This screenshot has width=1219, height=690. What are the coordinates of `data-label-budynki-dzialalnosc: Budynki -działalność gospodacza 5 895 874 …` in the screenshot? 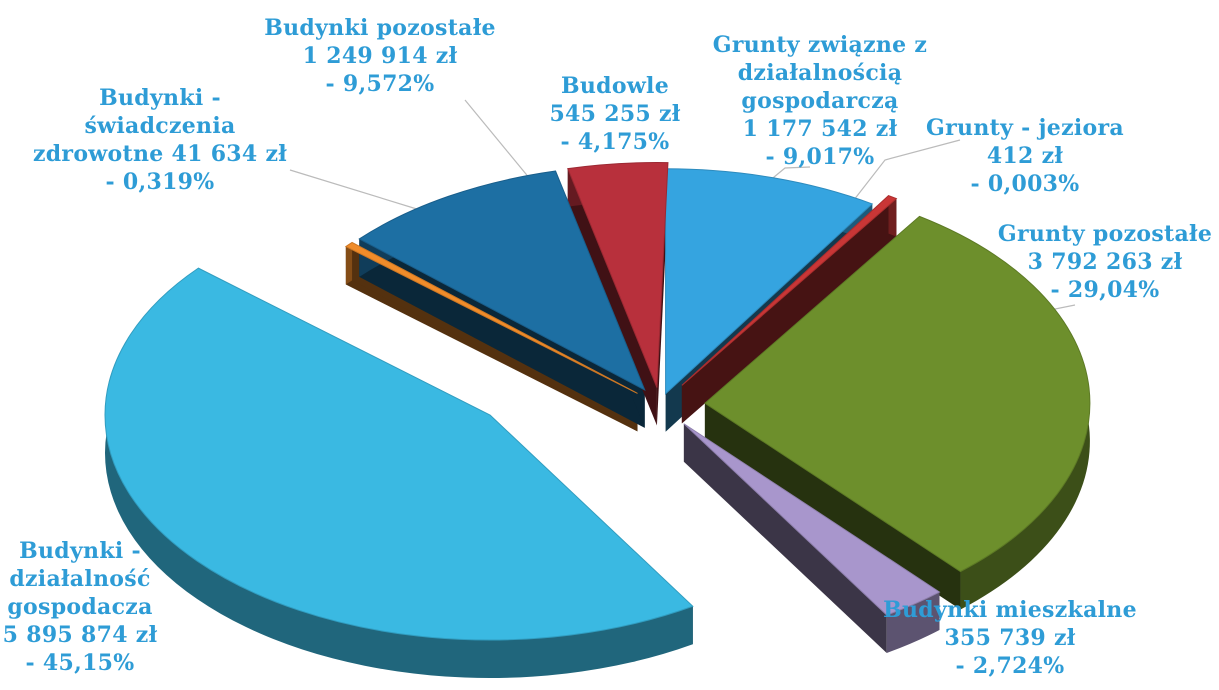 It's located at (80, 607).